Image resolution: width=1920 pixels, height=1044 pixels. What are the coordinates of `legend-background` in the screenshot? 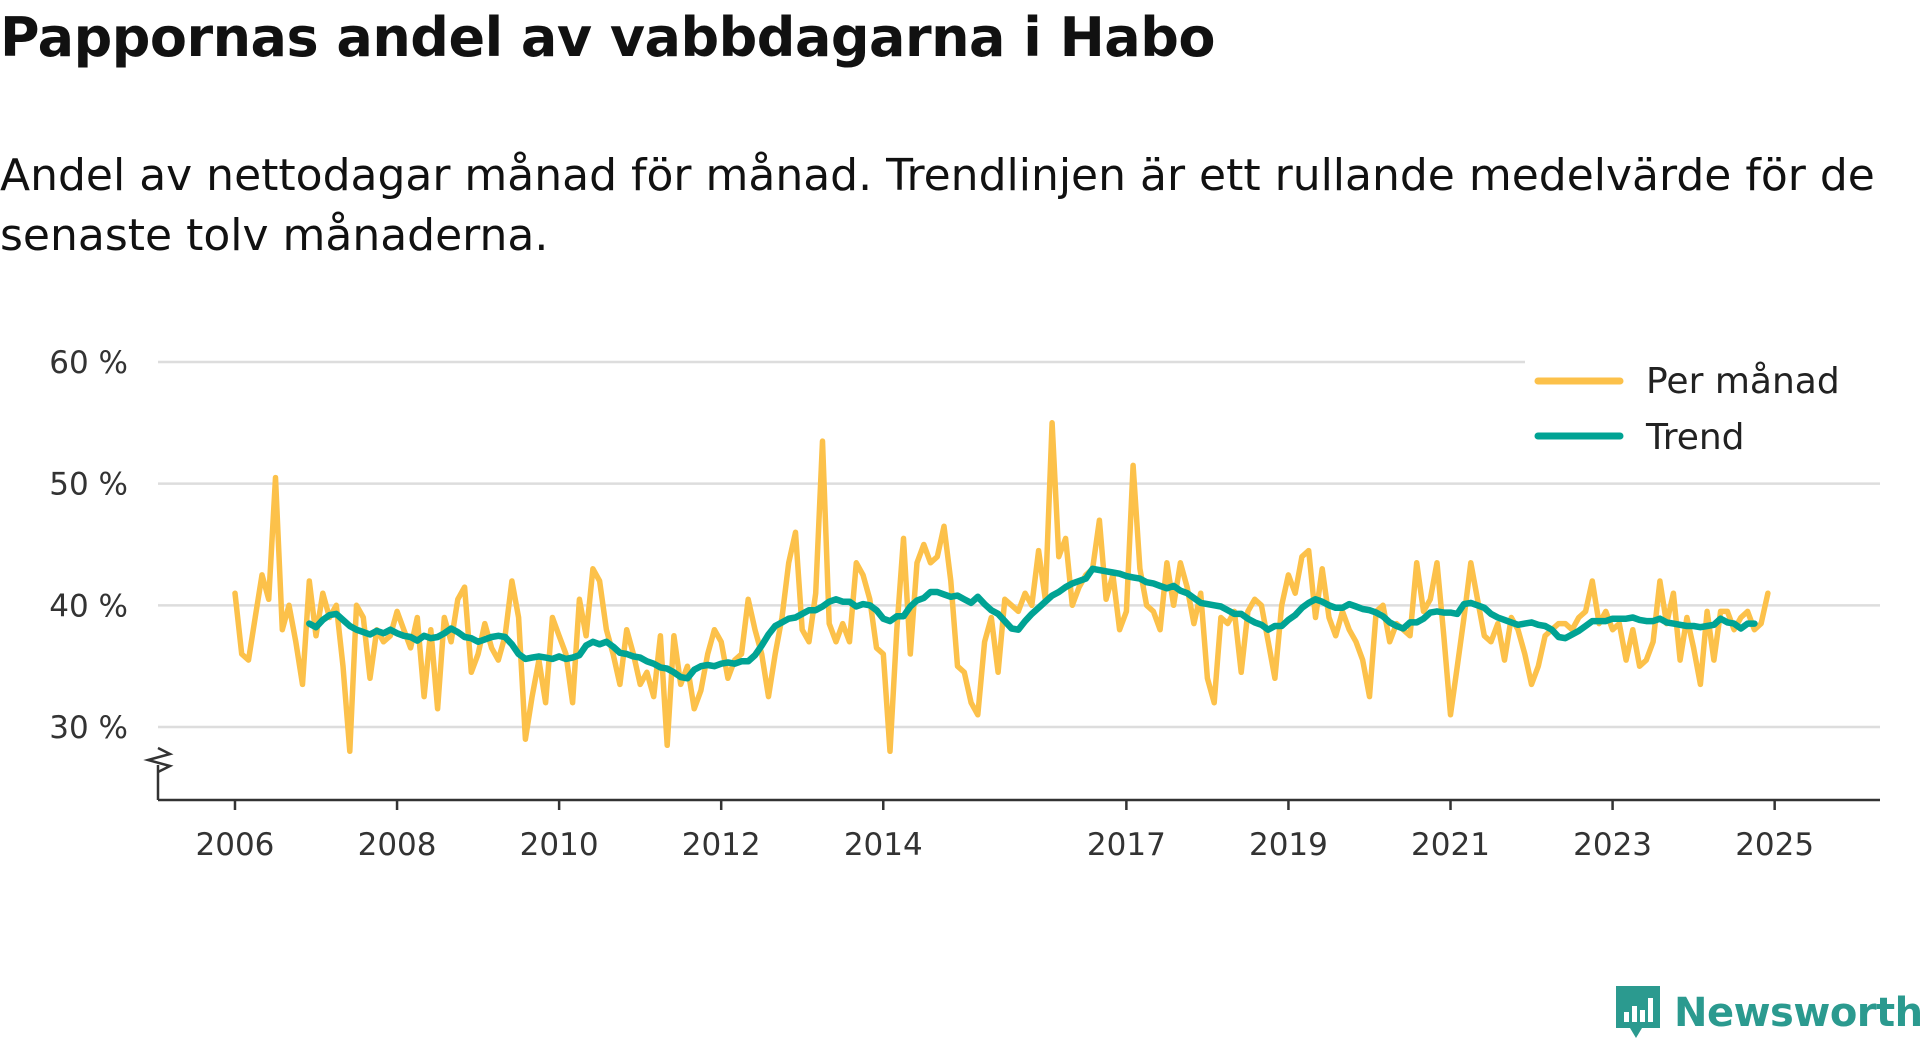 It's located at (1702, 415).